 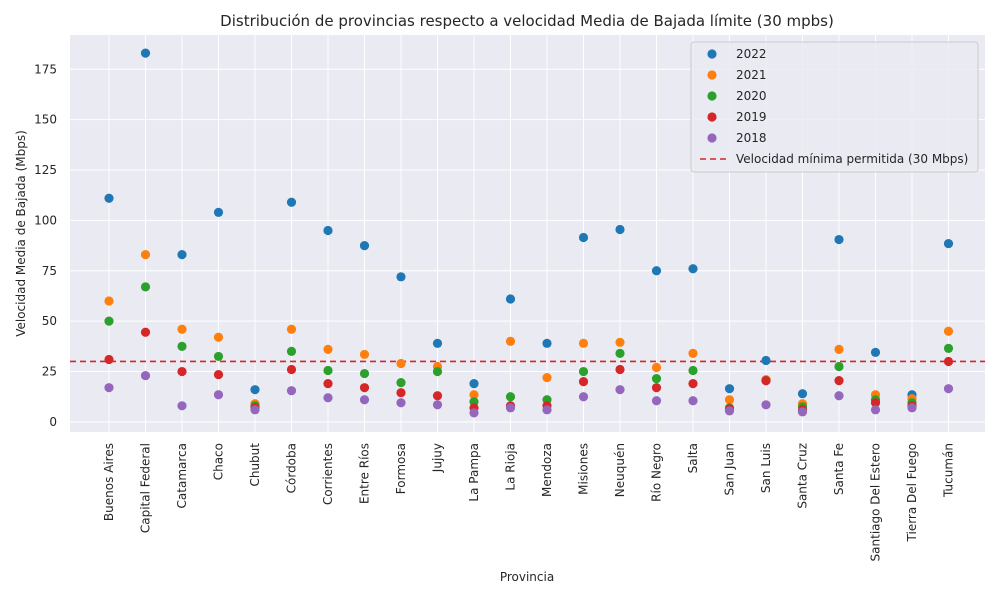 What do you see at coordinates (438, 458) in the screenshot?
I see `x-tick-label: Jujuy` at bounding box center [438, 458].